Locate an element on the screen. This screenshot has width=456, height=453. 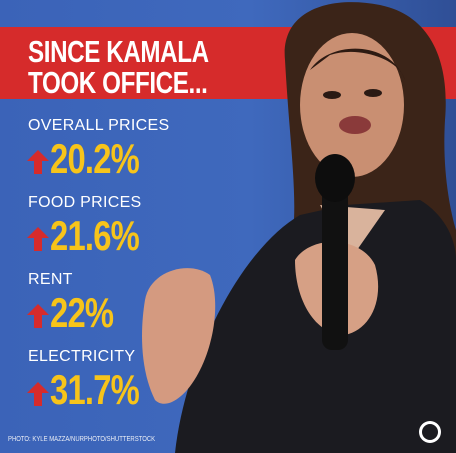
hand is located at coordinates (179, 336).